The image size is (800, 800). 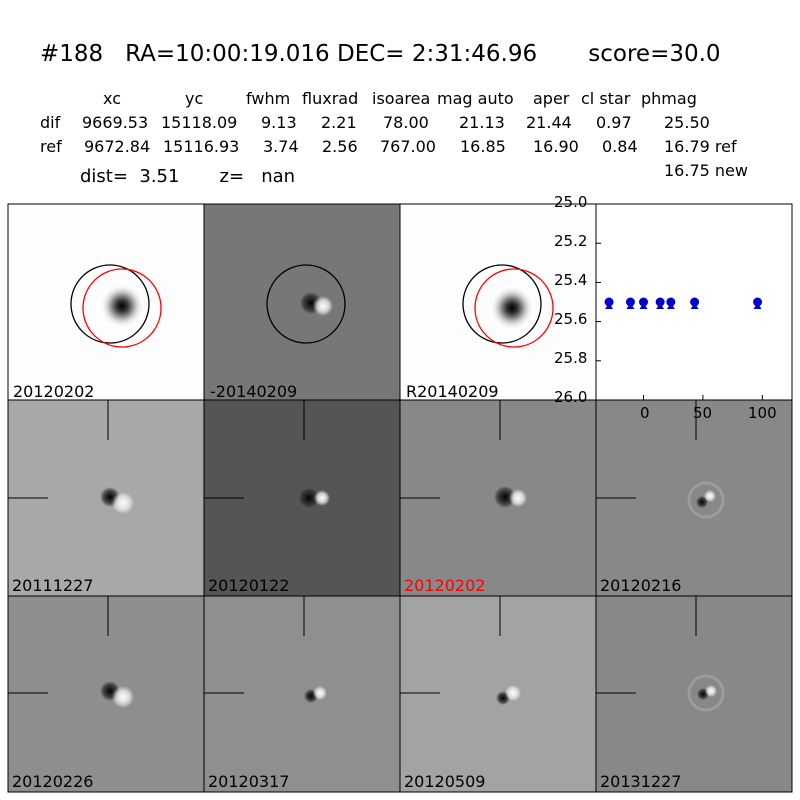 I want to click on col-header-aper: aper, so click(x=551, y=98).